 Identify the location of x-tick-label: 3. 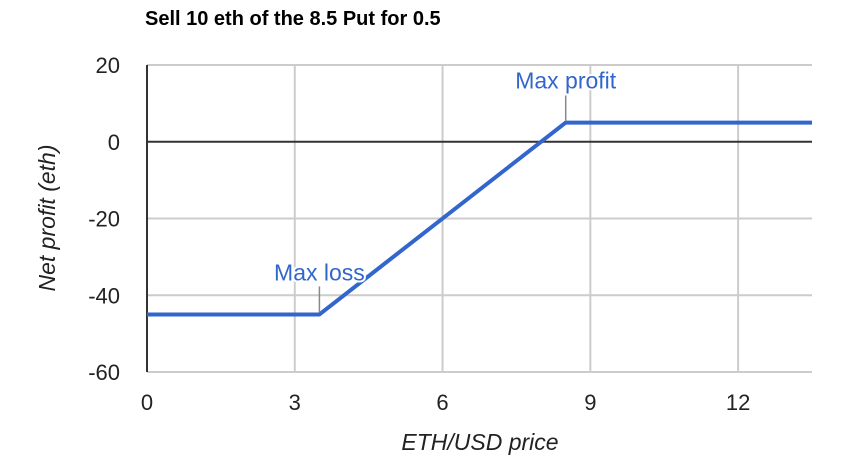
(295, 402).